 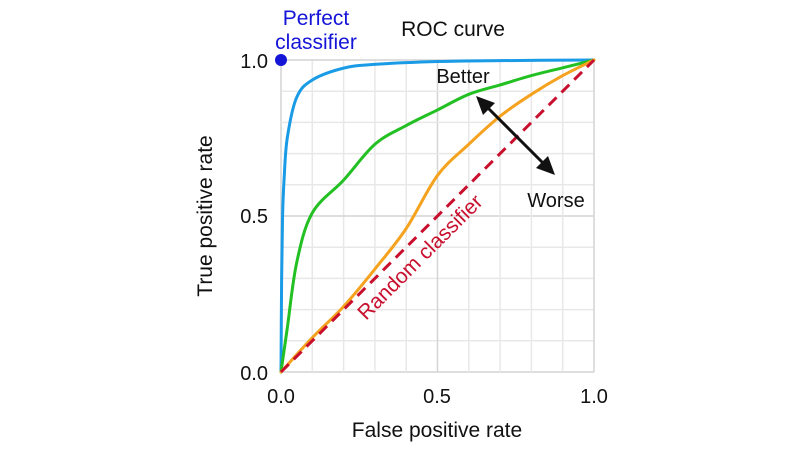 I want to click on worse-label: Worse, so click(x=555, y=201).